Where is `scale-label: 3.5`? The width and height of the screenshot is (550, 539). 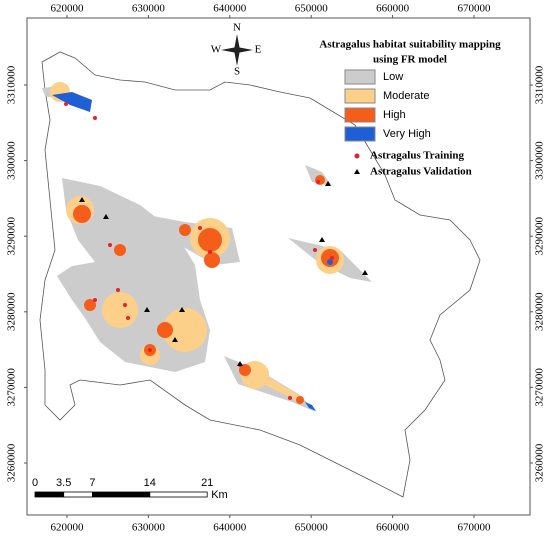
scale-label: 3.5 is located at coordinates (63, 483).